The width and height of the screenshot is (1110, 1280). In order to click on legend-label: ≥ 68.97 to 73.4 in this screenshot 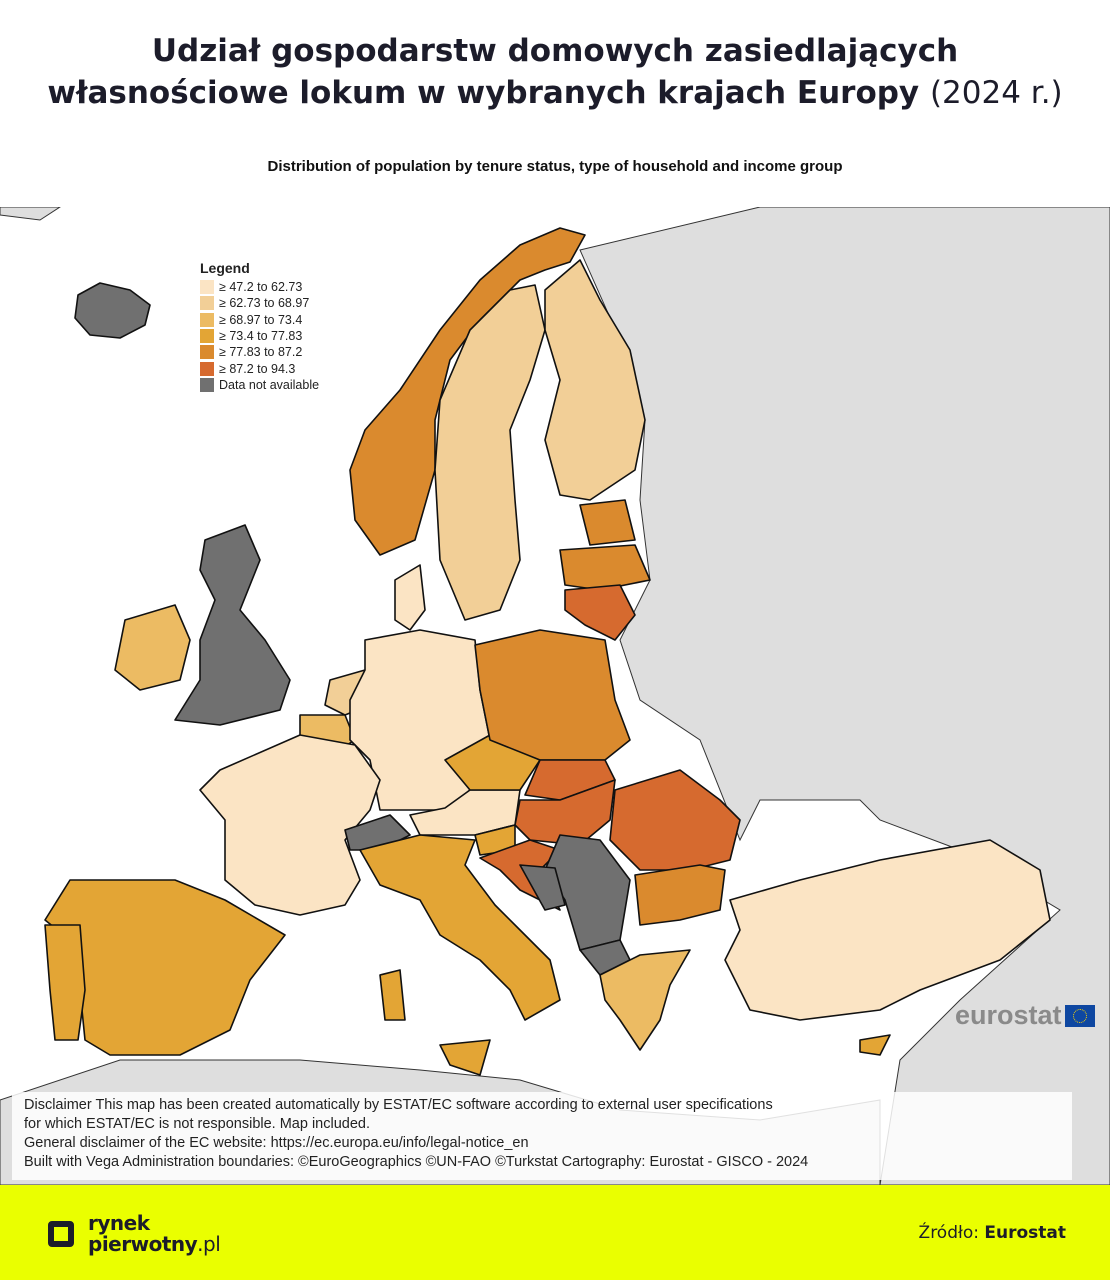, I will do `click(261, 319)`.